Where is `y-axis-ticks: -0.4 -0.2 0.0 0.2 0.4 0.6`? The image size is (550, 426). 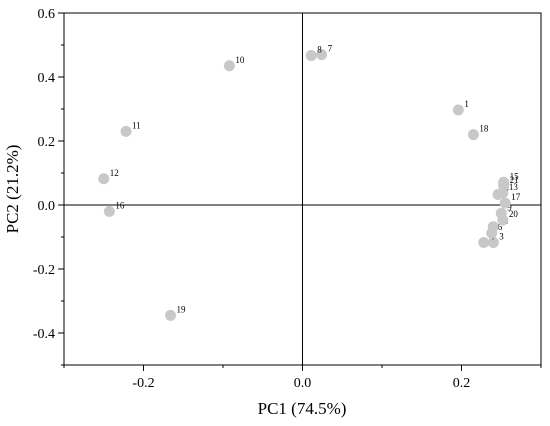
y-axis-ticks: -0.4 -0.2 0.0 0.2 0.4 0.6 is located at coordinates (48, 186).